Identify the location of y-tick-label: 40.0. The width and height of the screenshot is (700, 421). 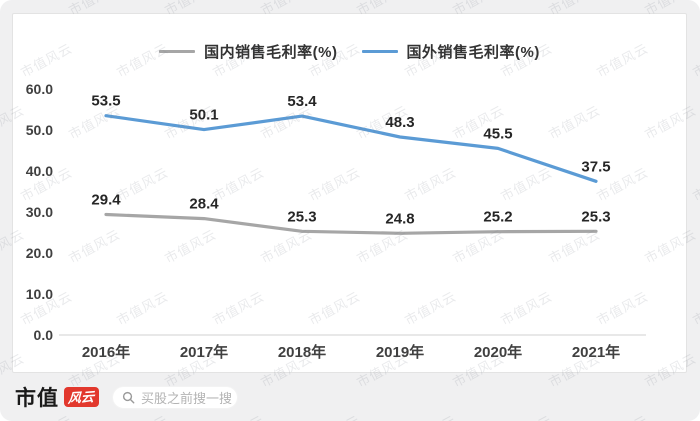
(39, 171).